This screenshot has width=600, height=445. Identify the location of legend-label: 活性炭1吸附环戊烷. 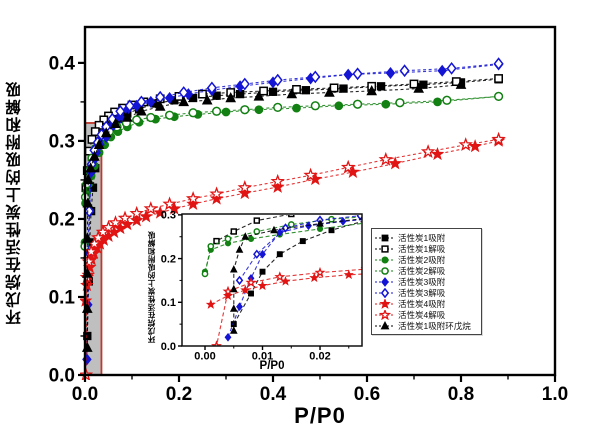
(434, 326).